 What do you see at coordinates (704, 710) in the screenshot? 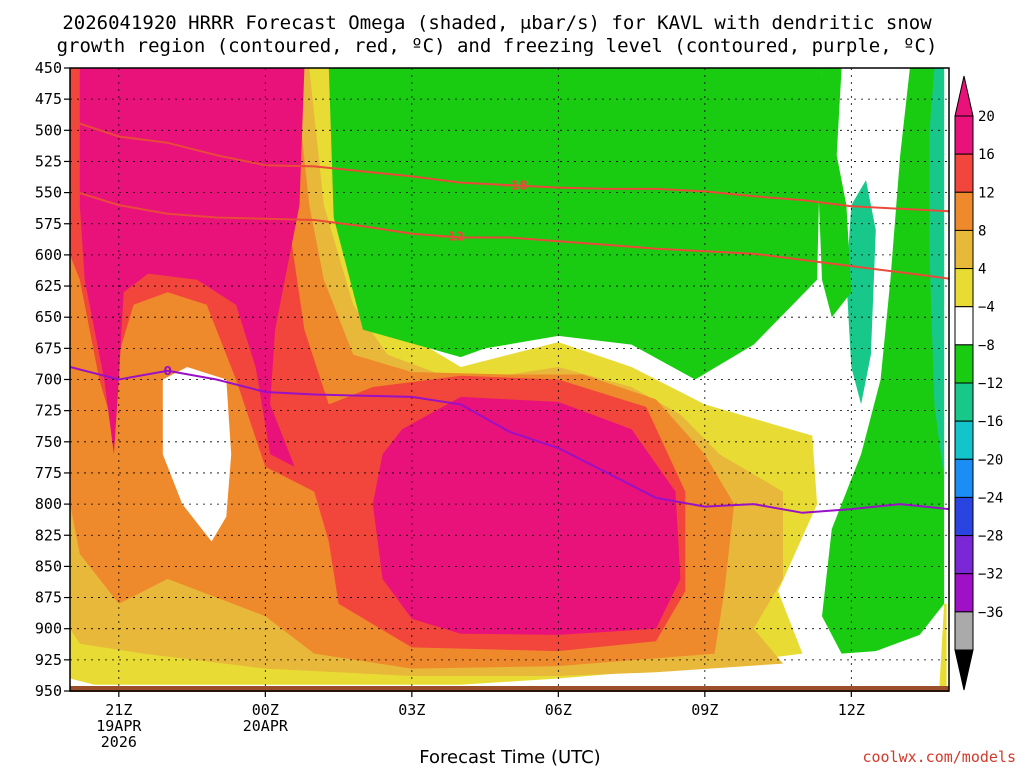
I see `x-tick-label: 09Z` at bounding box center [704, 710].